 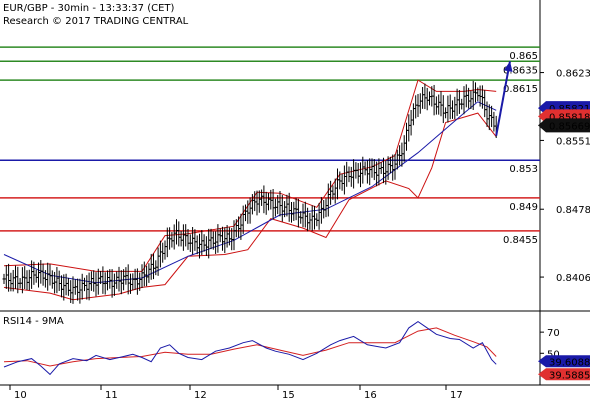 What do you see at coordinates (553, 333) in the screenshot?
I see `rsi-tick-label: 70` at bounding box center [553, 333].